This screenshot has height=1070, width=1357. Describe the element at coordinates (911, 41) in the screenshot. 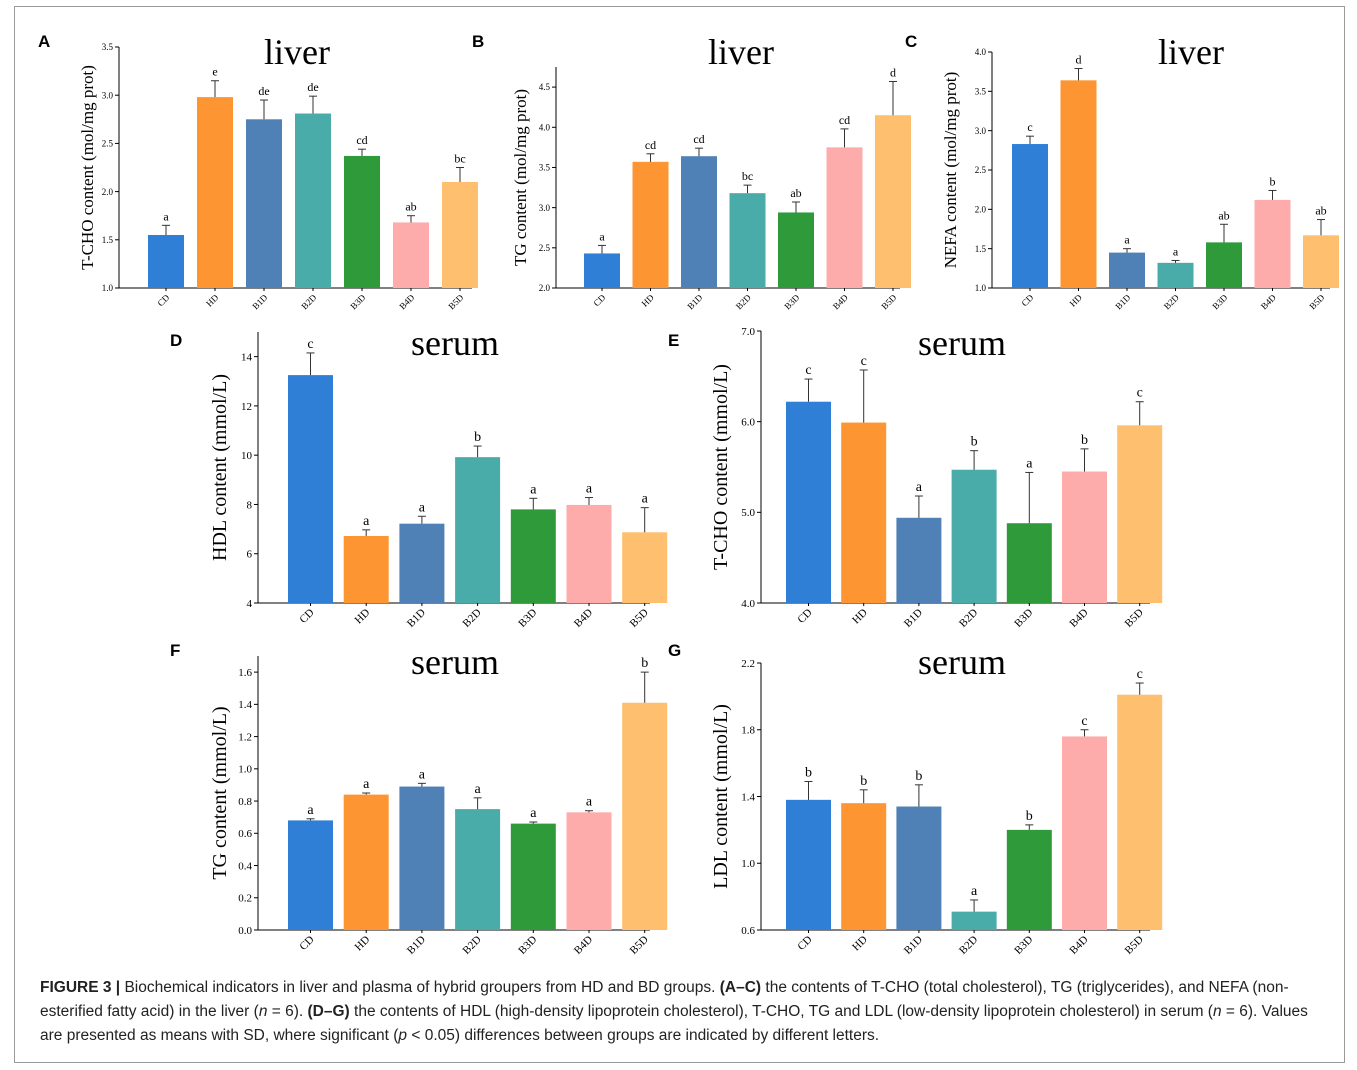

I see `panel-letter: C` at that location.